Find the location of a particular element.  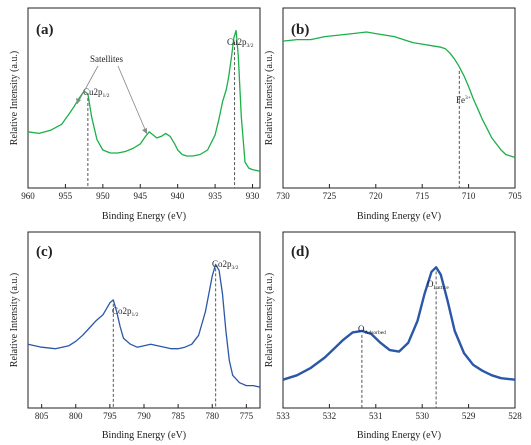

panel-b-xtick-label: 710 is located at coordinates (469, 196).